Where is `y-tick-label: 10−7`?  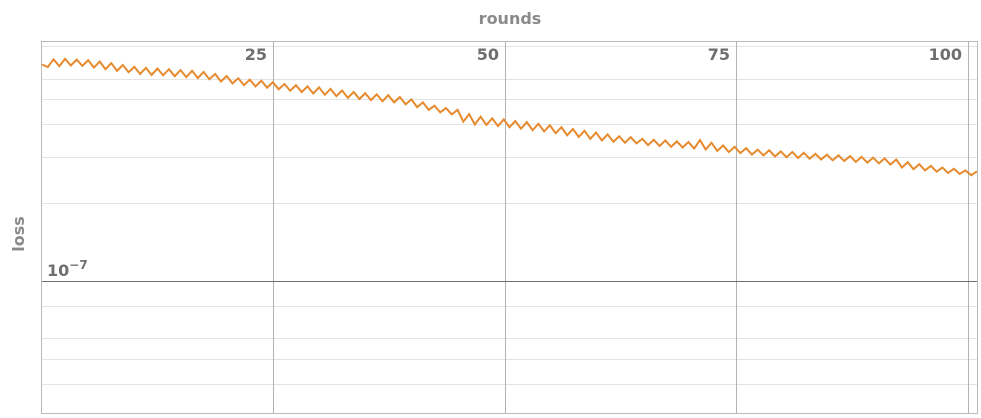
y-tick-label: 10−7 is located at coordinates (67, 269).